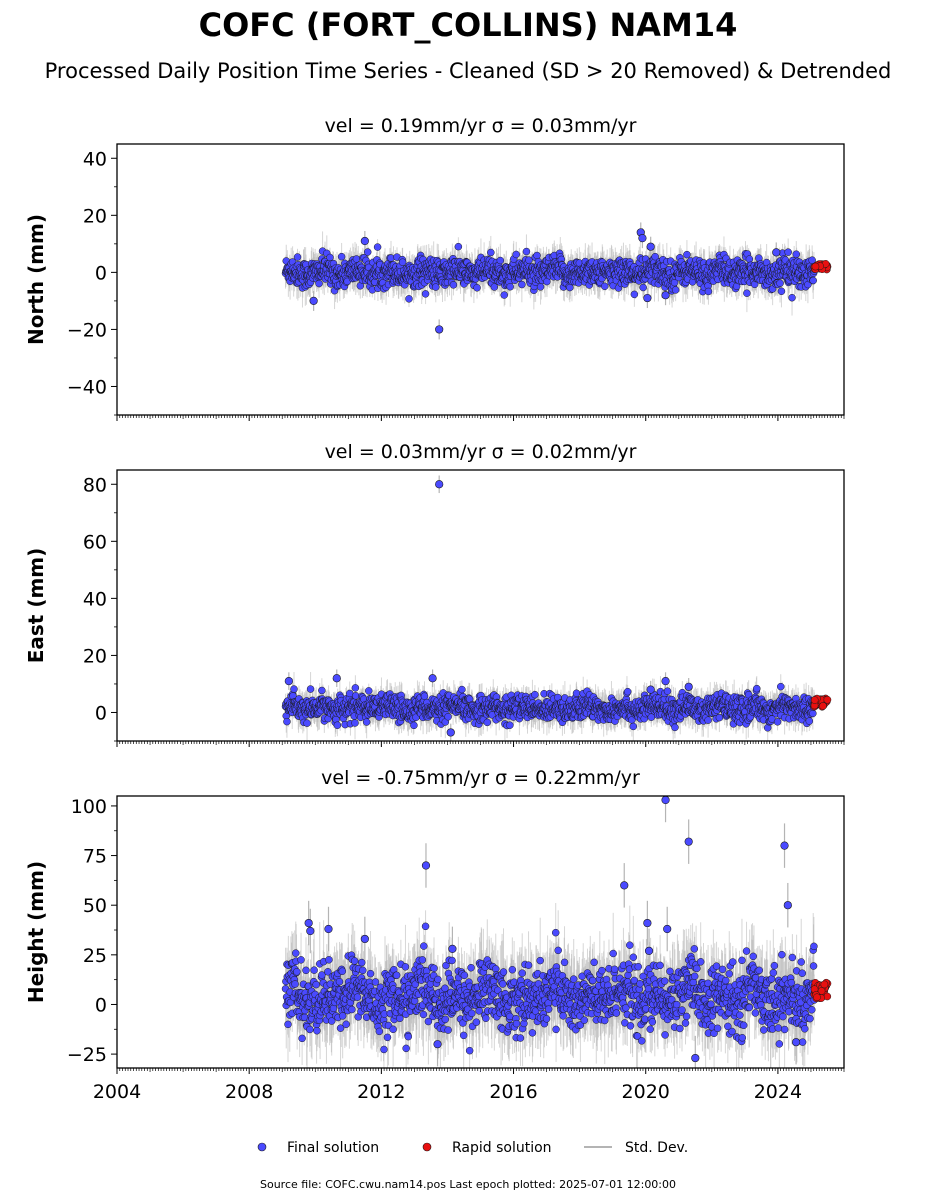 The width and height of the screenshot is (937, 1200). Describe the element at coordinates (815, 266) in the screenshot. I see `rapid-solution-point` at that location.